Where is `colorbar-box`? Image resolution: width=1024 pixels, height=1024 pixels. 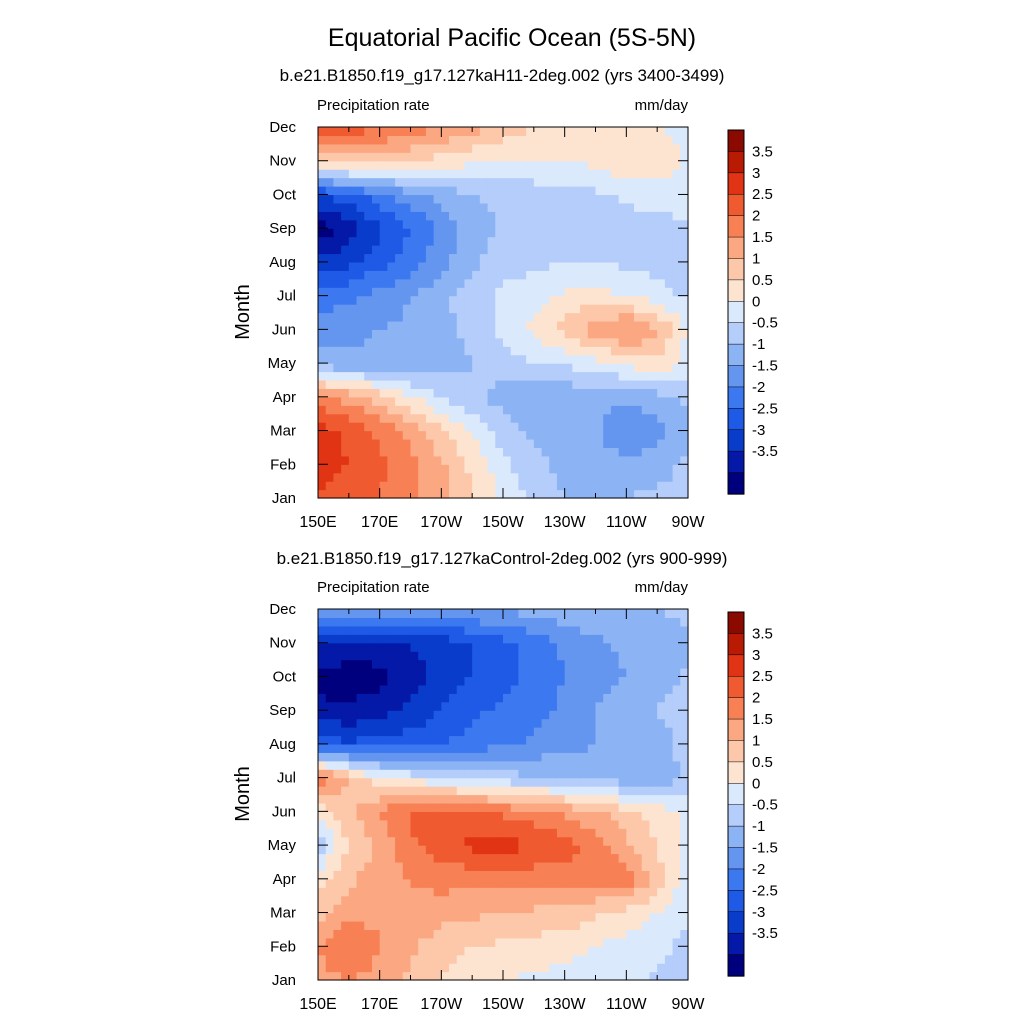
colorbar-box is located at coordinates (736, 333).